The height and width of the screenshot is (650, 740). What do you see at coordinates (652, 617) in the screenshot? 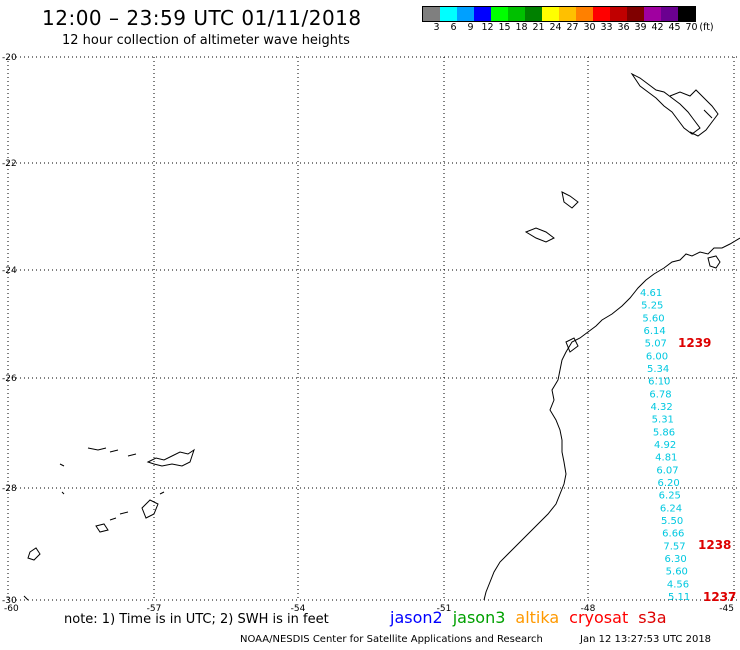
I see `satellite-legend-item: s3a` at bounding box center [652, 617].